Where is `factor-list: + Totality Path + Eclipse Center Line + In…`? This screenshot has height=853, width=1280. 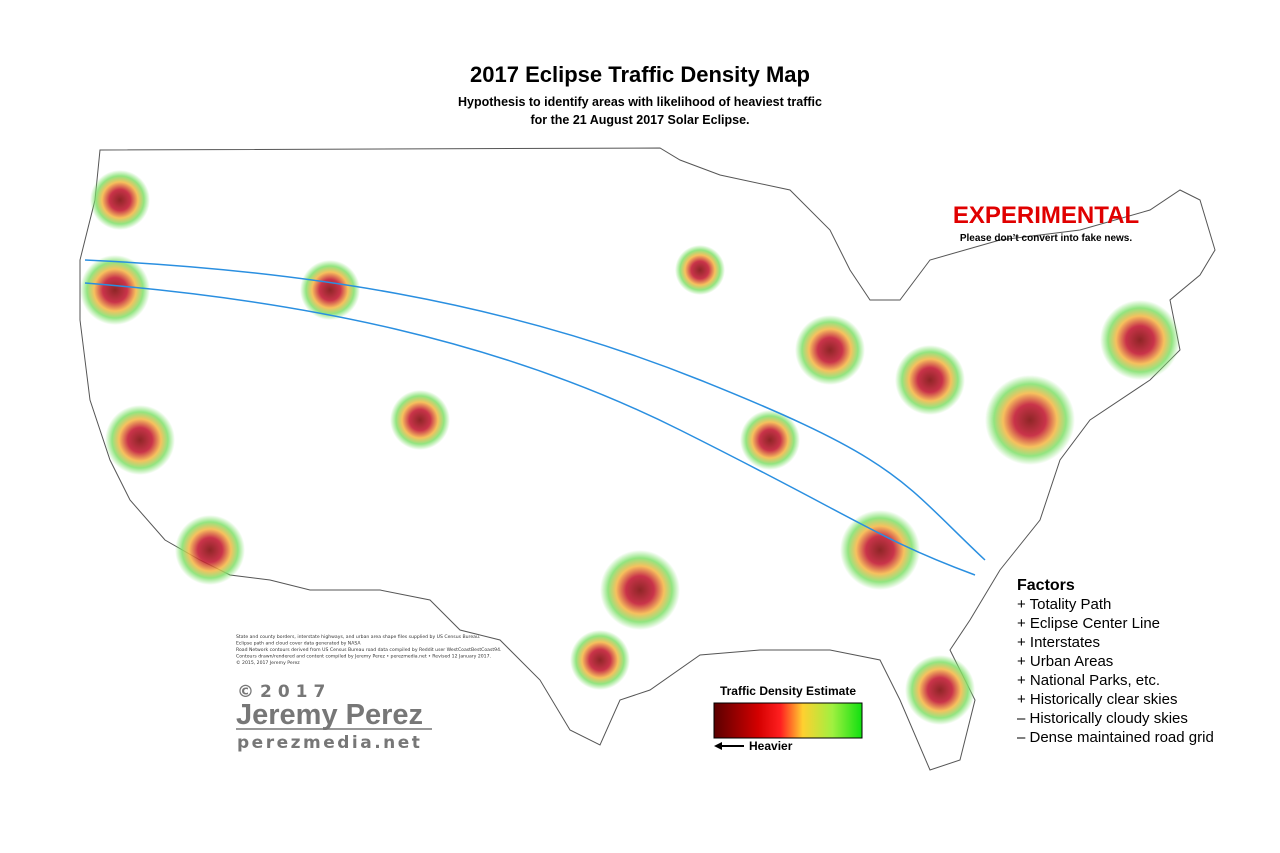
factor-list: + Totality Path + Eclipse Center Line + In… is located at coordinates (1115, 671).